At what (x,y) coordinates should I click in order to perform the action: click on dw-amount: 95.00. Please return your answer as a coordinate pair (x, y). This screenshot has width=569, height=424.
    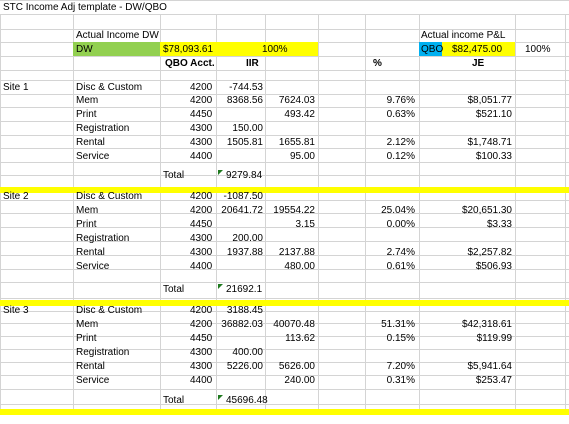
    Looking at the image, I should click on (302, 156).